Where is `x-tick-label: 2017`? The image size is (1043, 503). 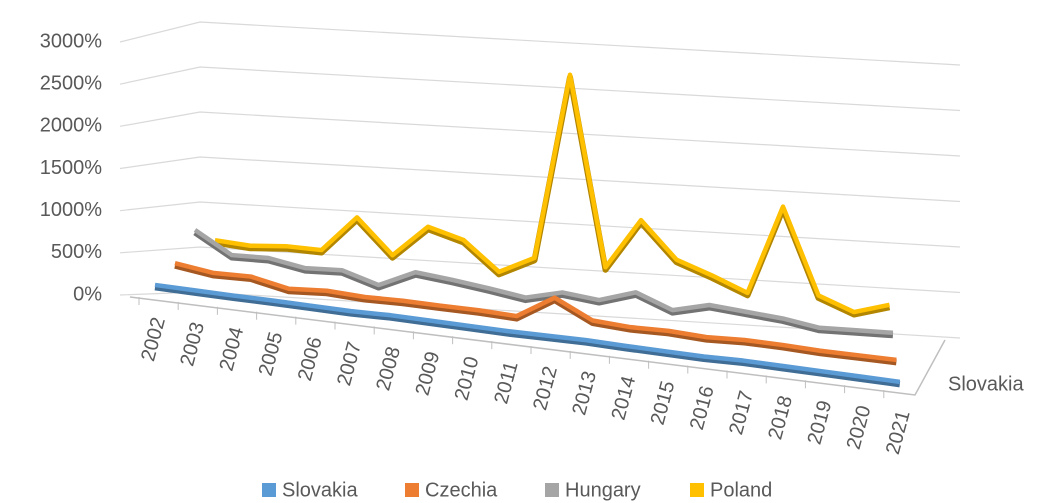
x-tick-label: 2017 is located at coordinates (741, 412).